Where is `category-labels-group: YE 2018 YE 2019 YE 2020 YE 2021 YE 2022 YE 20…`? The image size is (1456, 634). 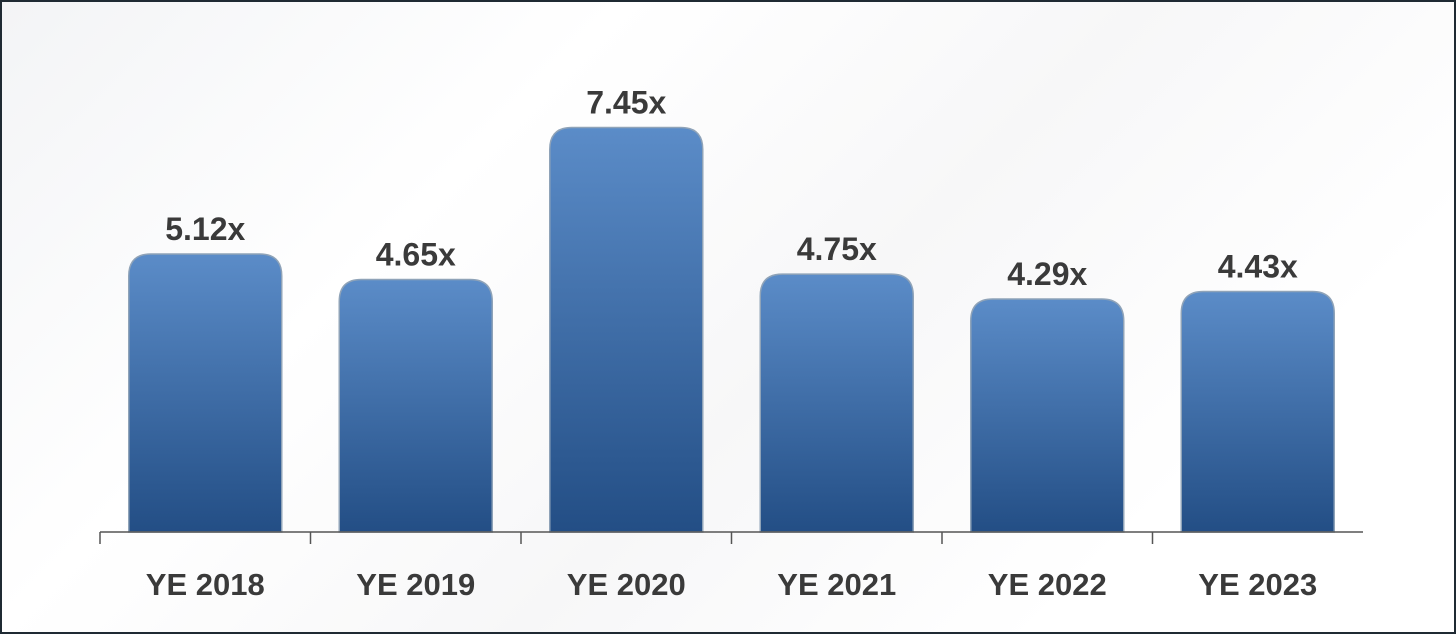 category-labels-group: YE 2018 YE 2019 YE 2020 YE 2021 YE 2022 YE 20… is located at coordinates (731, 584).